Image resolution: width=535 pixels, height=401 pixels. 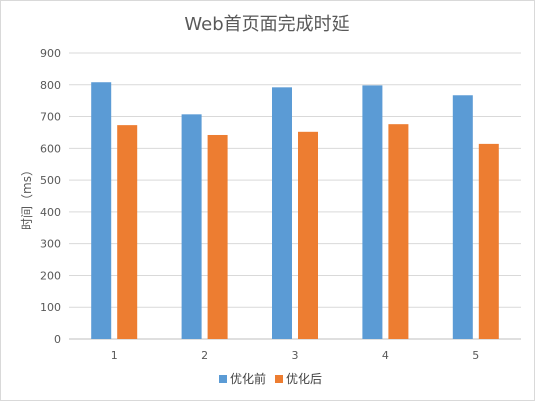 What do you see at coordinates (475, 355) in the screenshot?
I see `x-tick-label: 5` at bounding box center [475, 355].